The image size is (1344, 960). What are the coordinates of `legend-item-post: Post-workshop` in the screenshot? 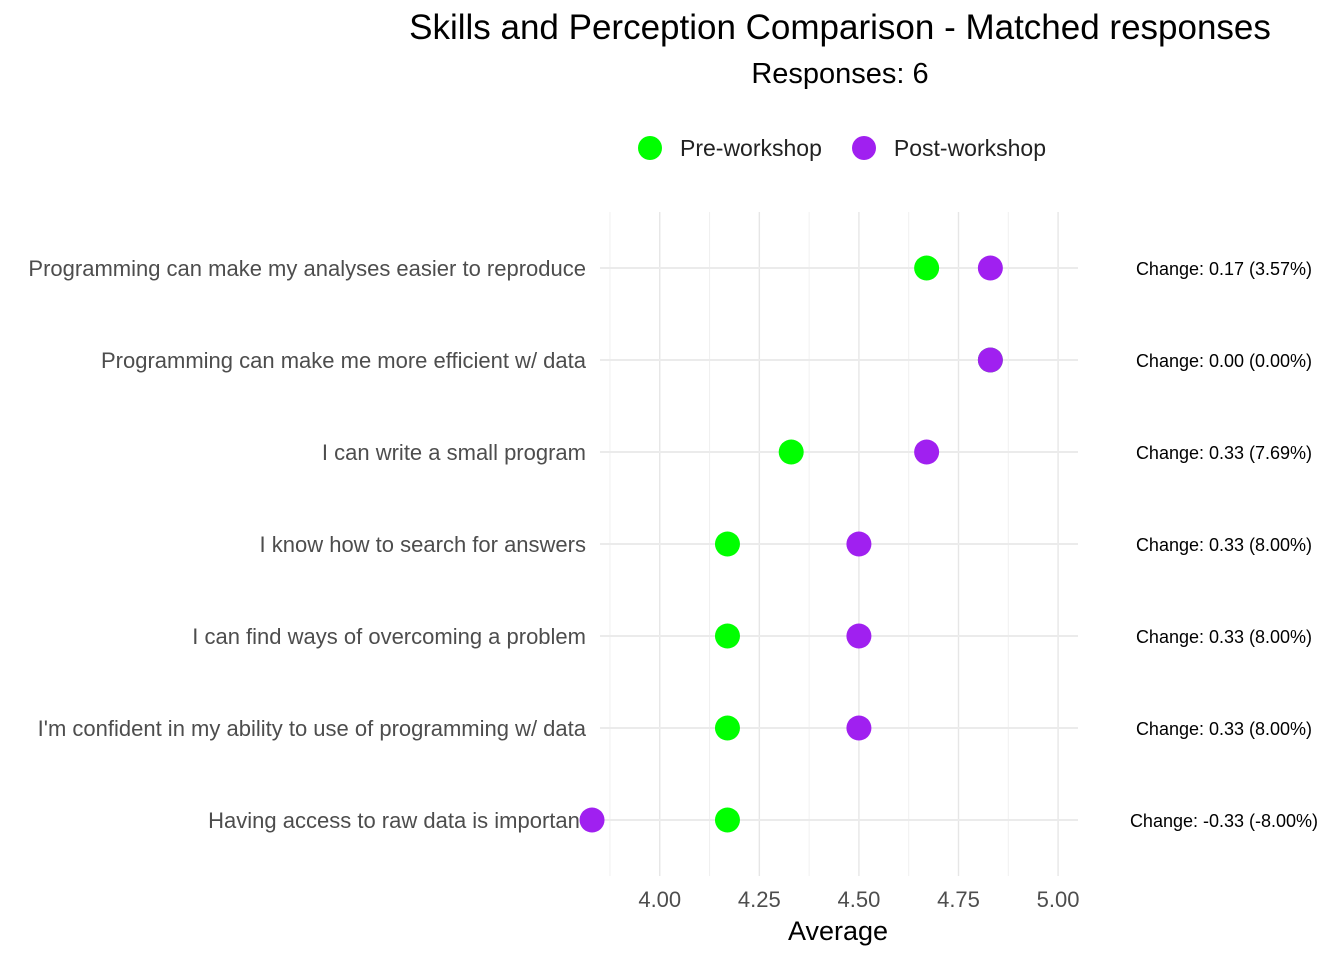 It's located at (946, 148).